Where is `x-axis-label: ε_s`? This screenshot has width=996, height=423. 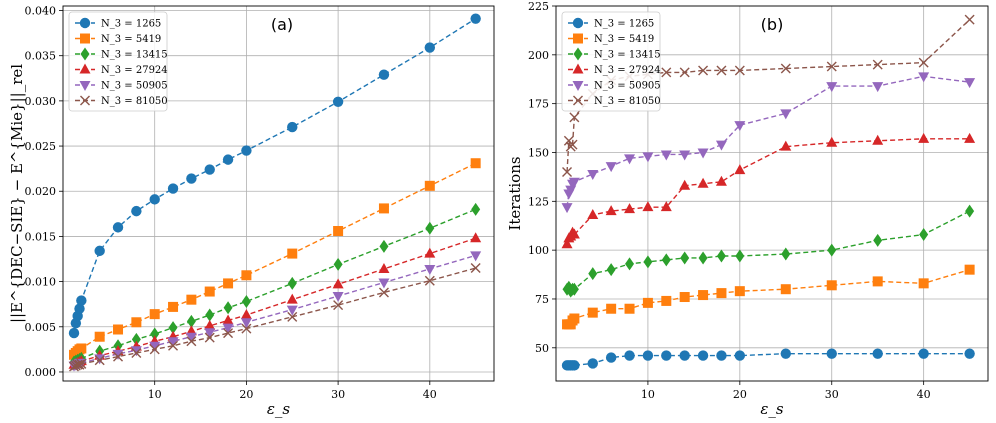
x-axis-label: ε_s is located at coordinates (772, 409).